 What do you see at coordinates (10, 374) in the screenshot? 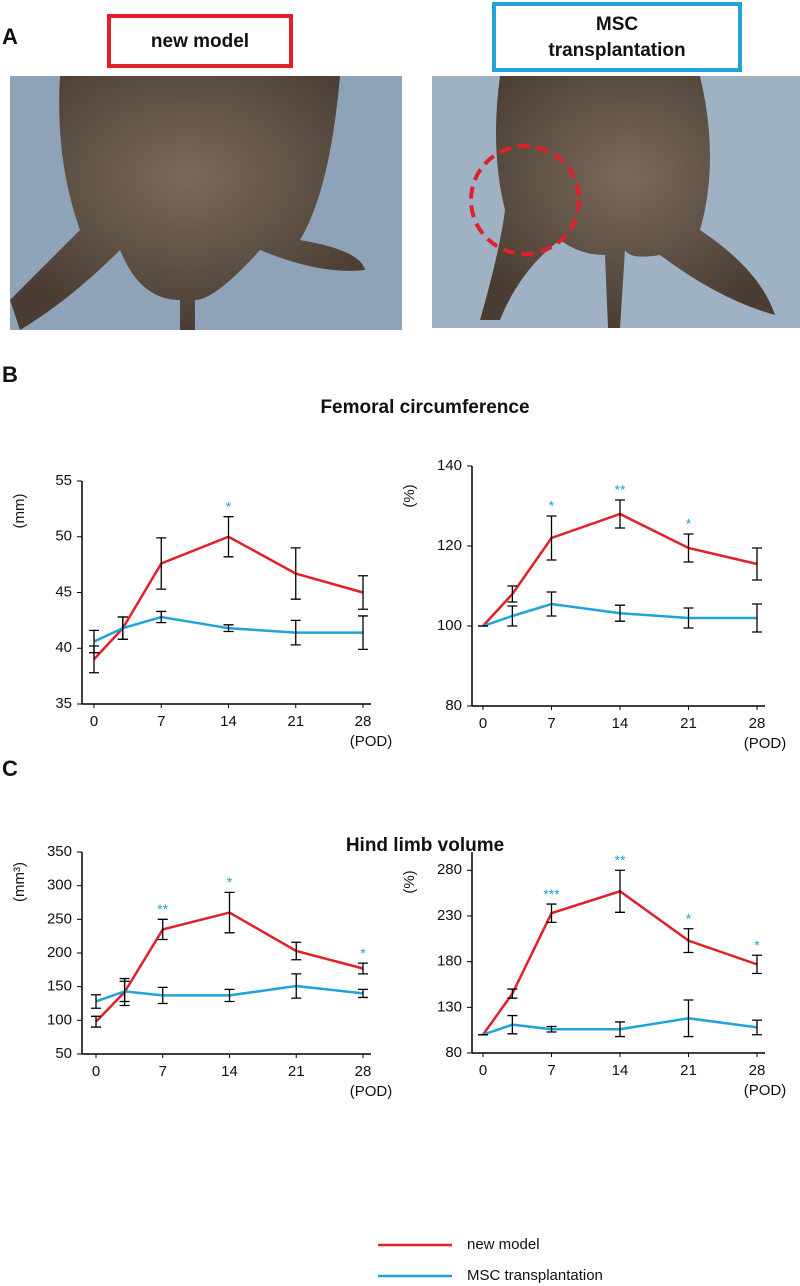
I see `panel-label: B` at bounding box center [10, 374].